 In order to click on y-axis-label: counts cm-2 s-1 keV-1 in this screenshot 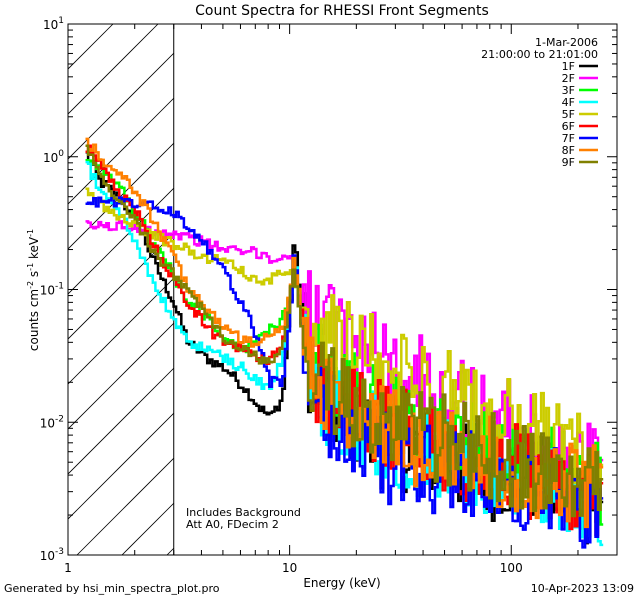, I will do `click(33, 290)`.